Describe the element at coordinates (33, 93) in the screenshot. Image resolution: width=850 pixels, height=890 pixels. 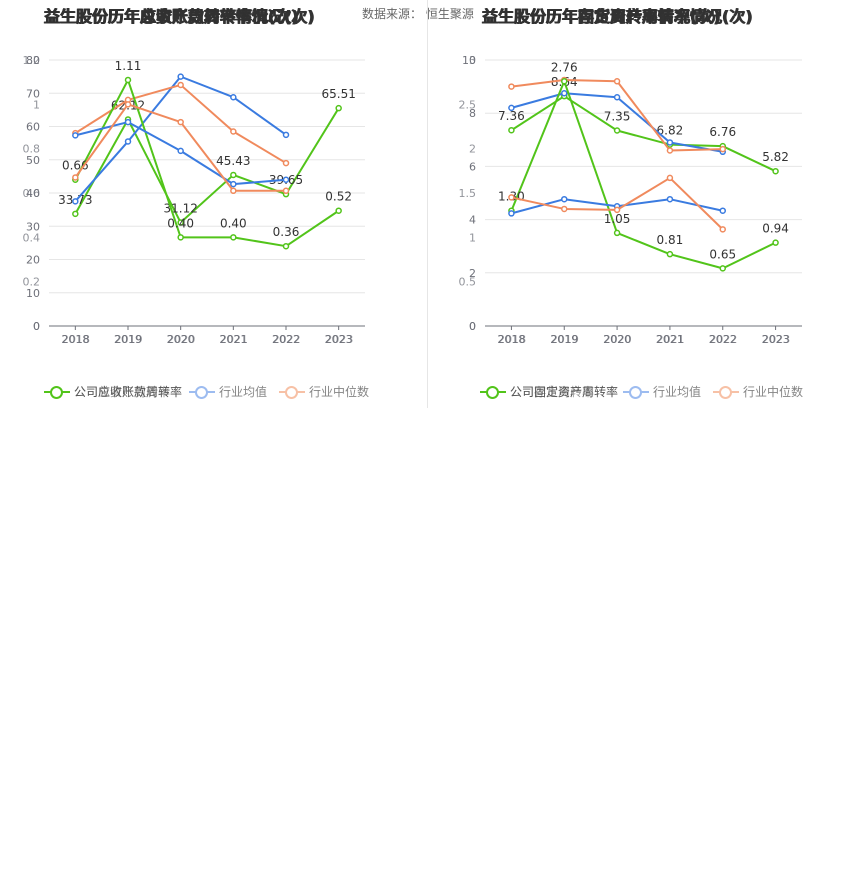
I see `y-tick-label: 70` at that location.